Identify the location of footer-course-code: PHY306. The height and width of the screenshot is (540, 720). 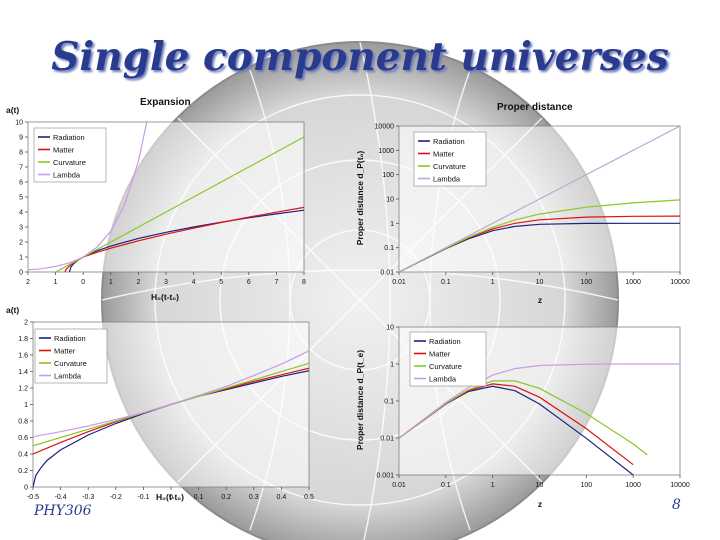
(63, 511).